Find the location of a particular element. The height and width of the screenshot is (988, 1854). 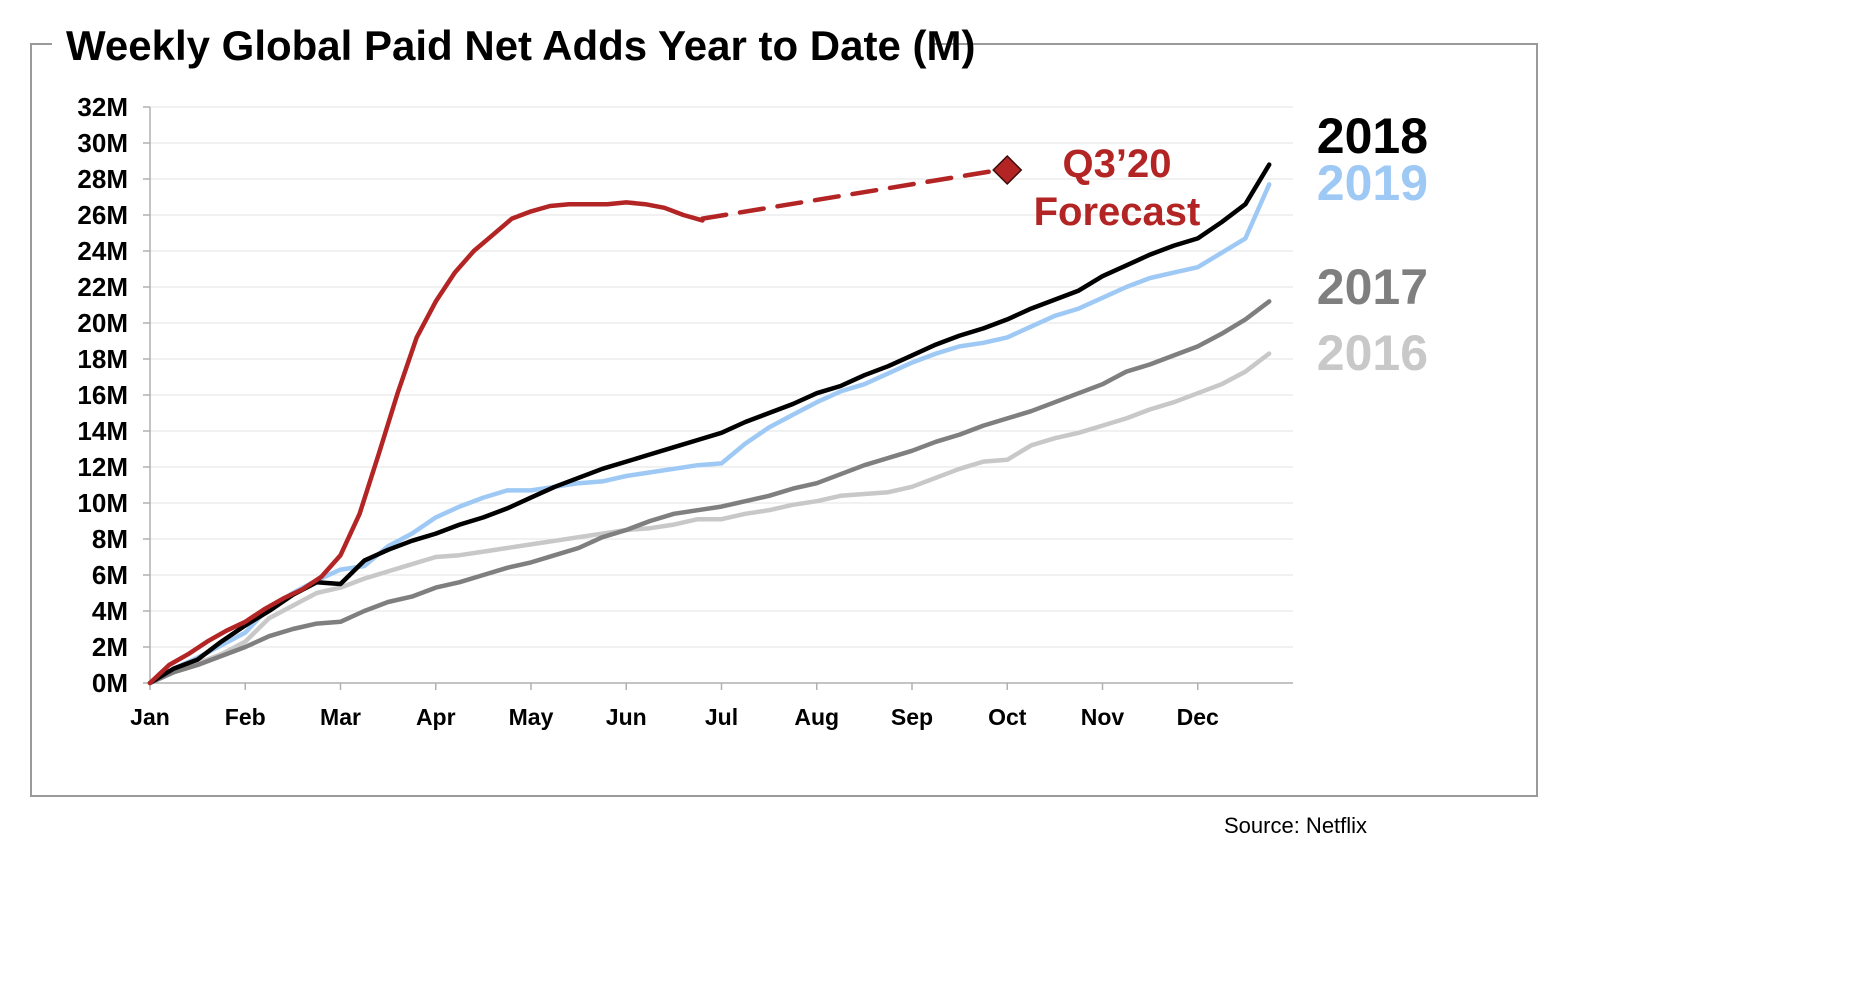

x-tick-label: Aug is located at coordinates (816, 717).